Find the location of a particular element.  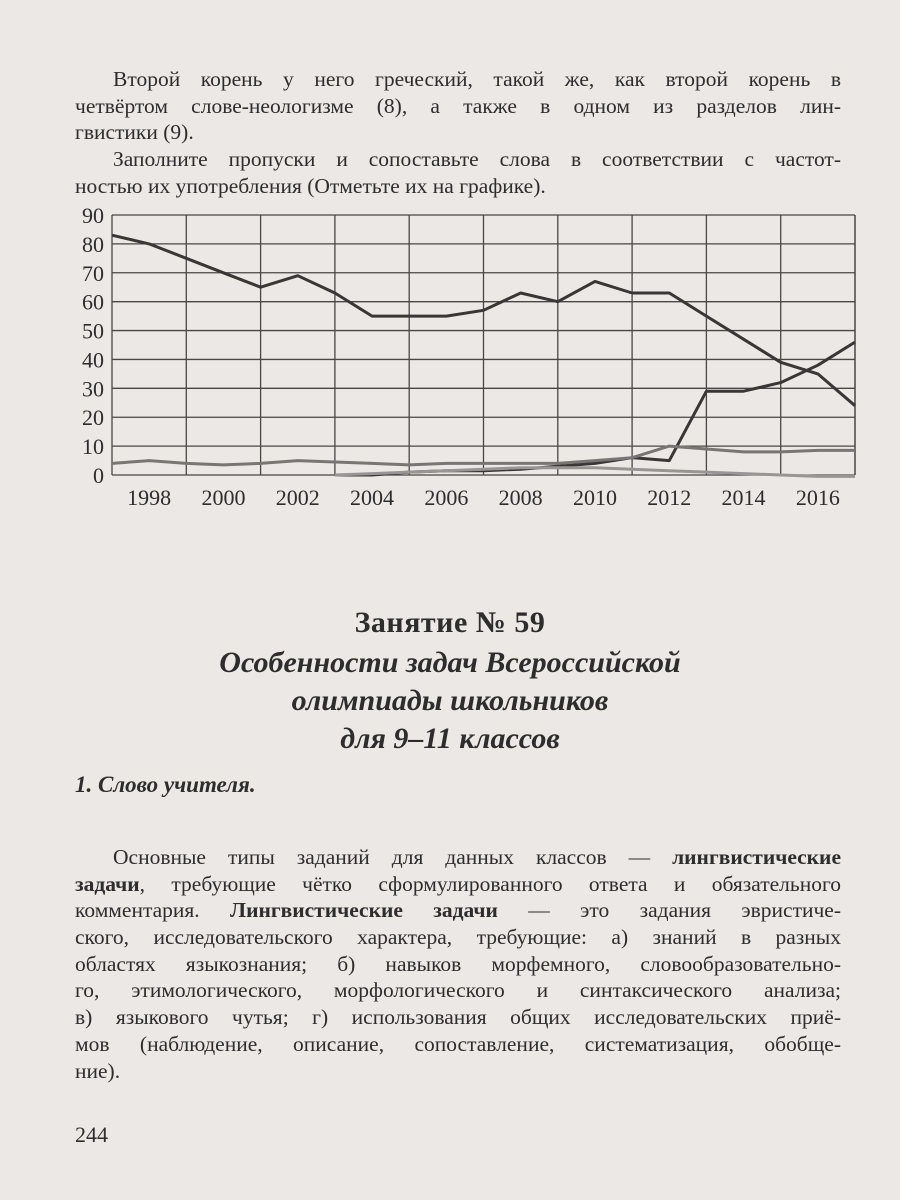

text-segment: ние). is located at coordinates (98, 1070).